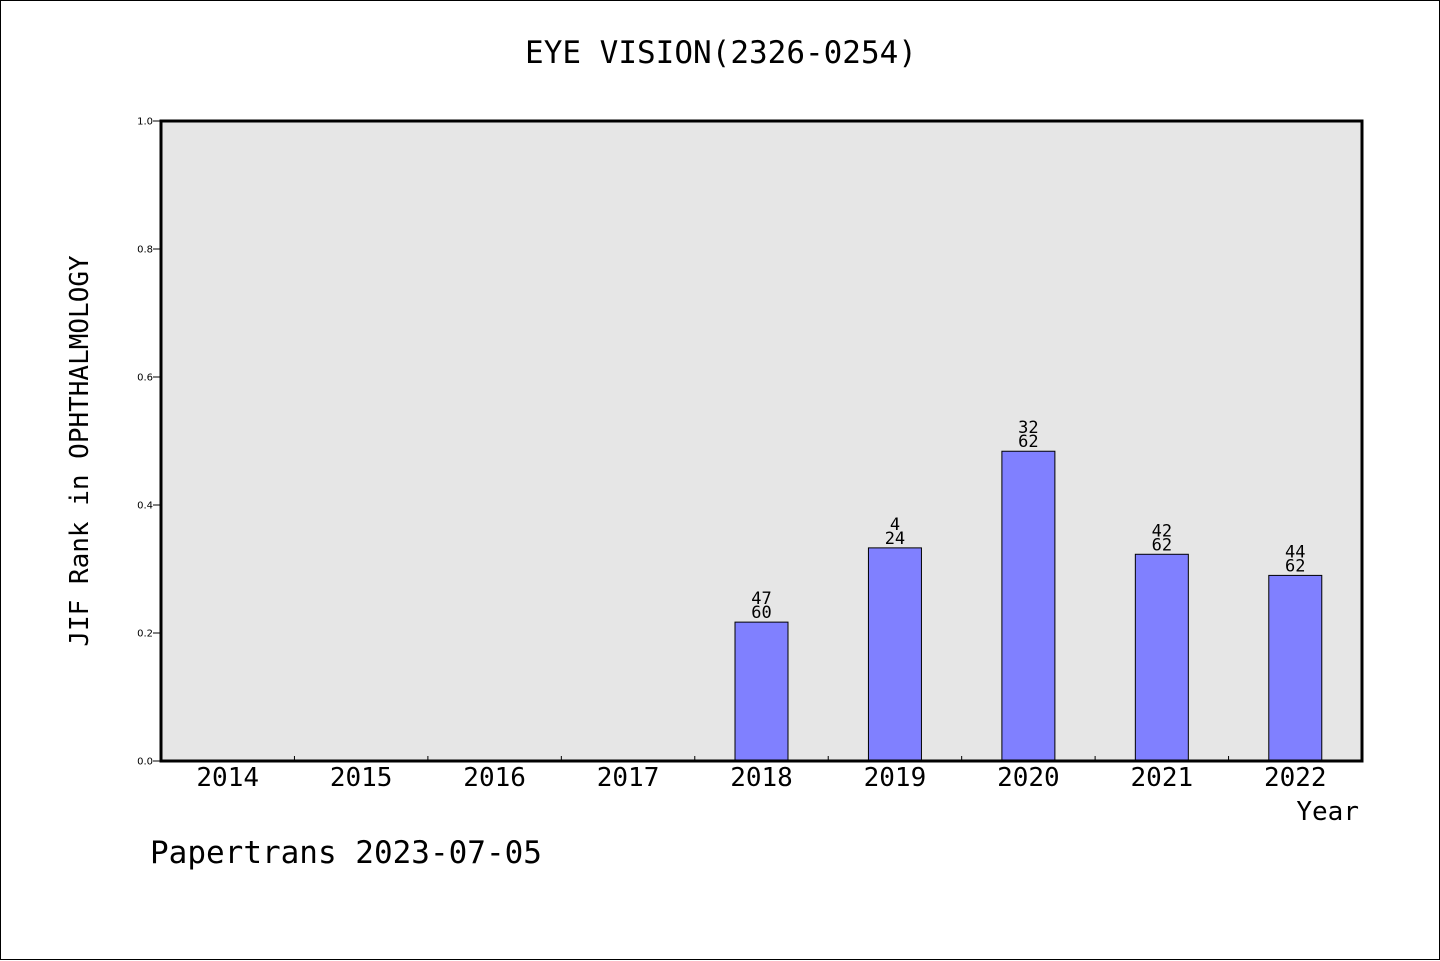  I want to click on x-tick-label-2017: 2017, so click(628, 778).